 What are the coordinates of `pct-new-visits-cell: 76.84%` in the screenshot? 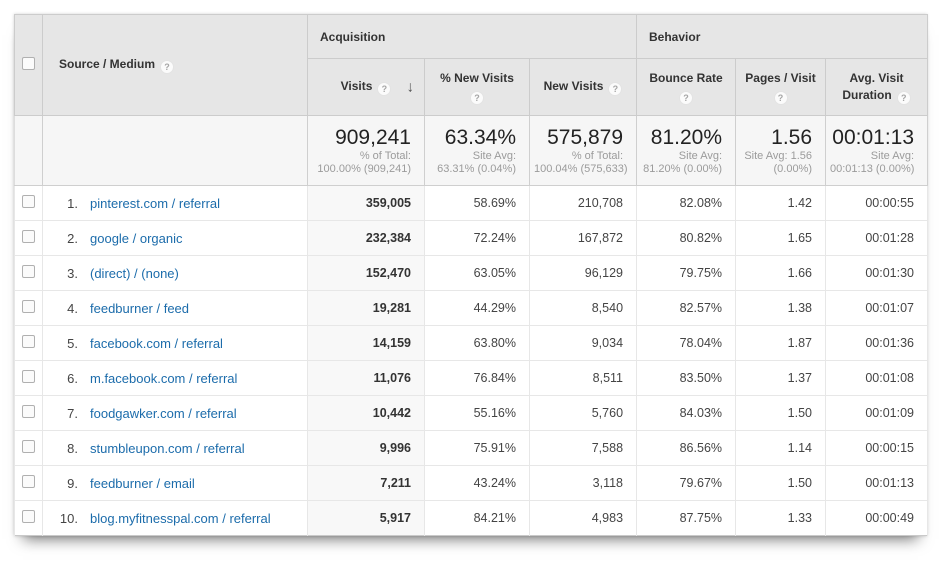 It's located at (477, 378).